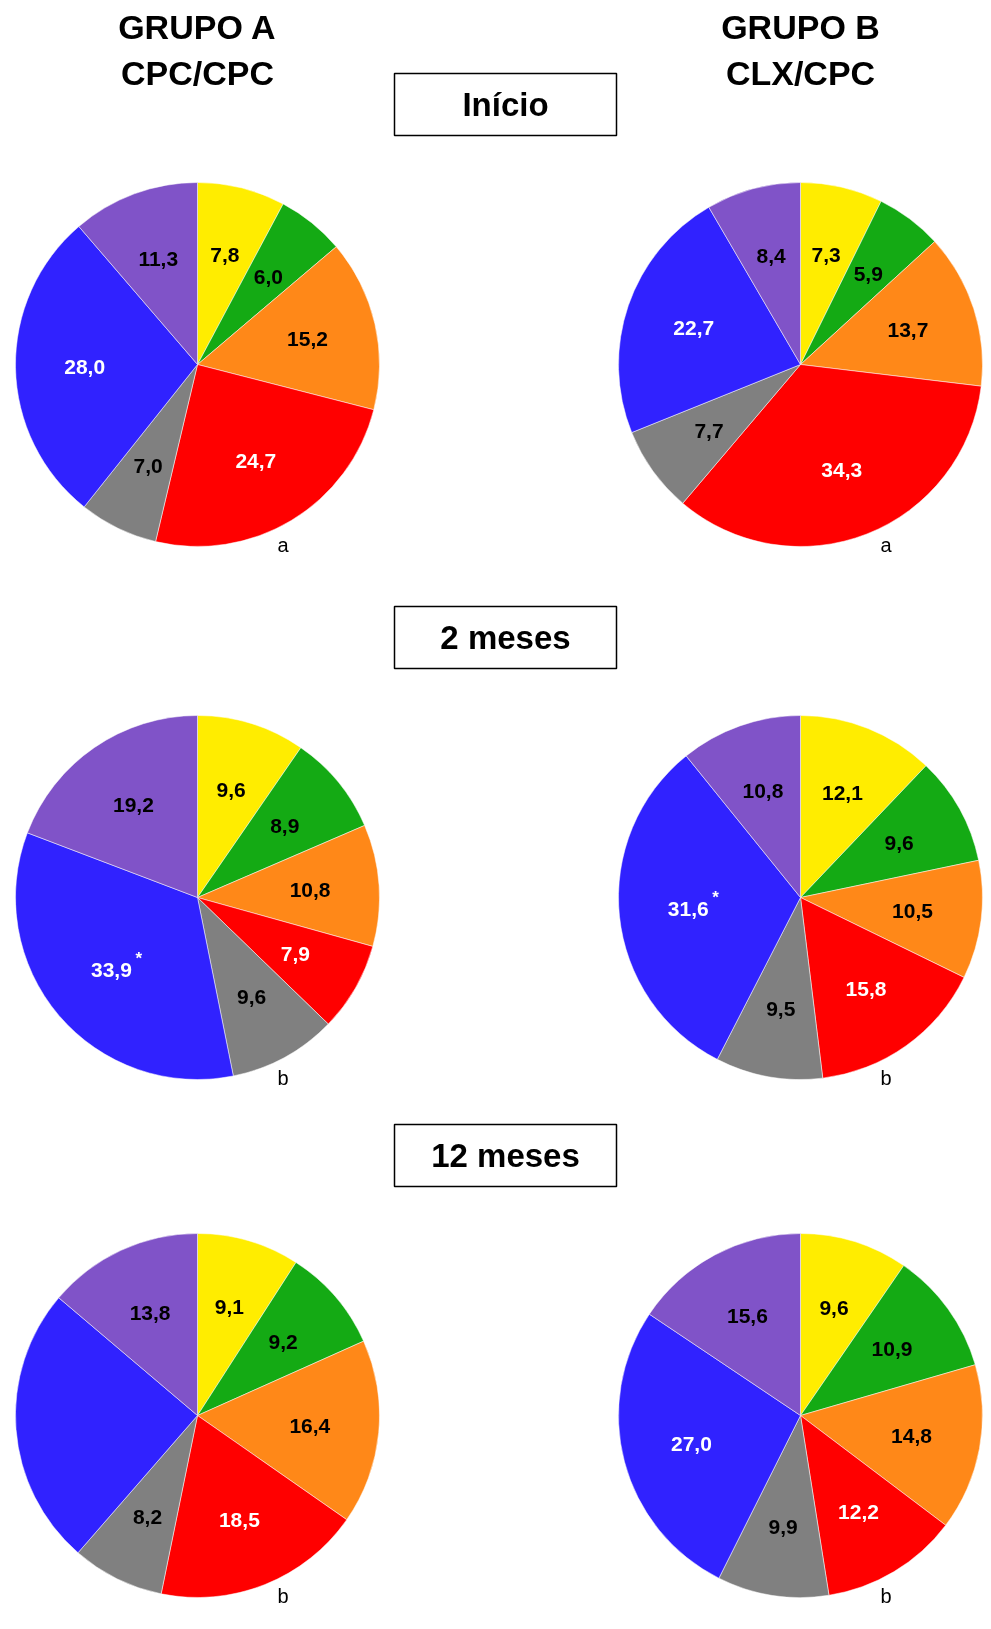 The width and height of the screenshot is (991, 1629). What do you see at coordinates (150, 1313) in the screenshot?
I see `data-label: 13,8` at bounding box center [150, 1313].